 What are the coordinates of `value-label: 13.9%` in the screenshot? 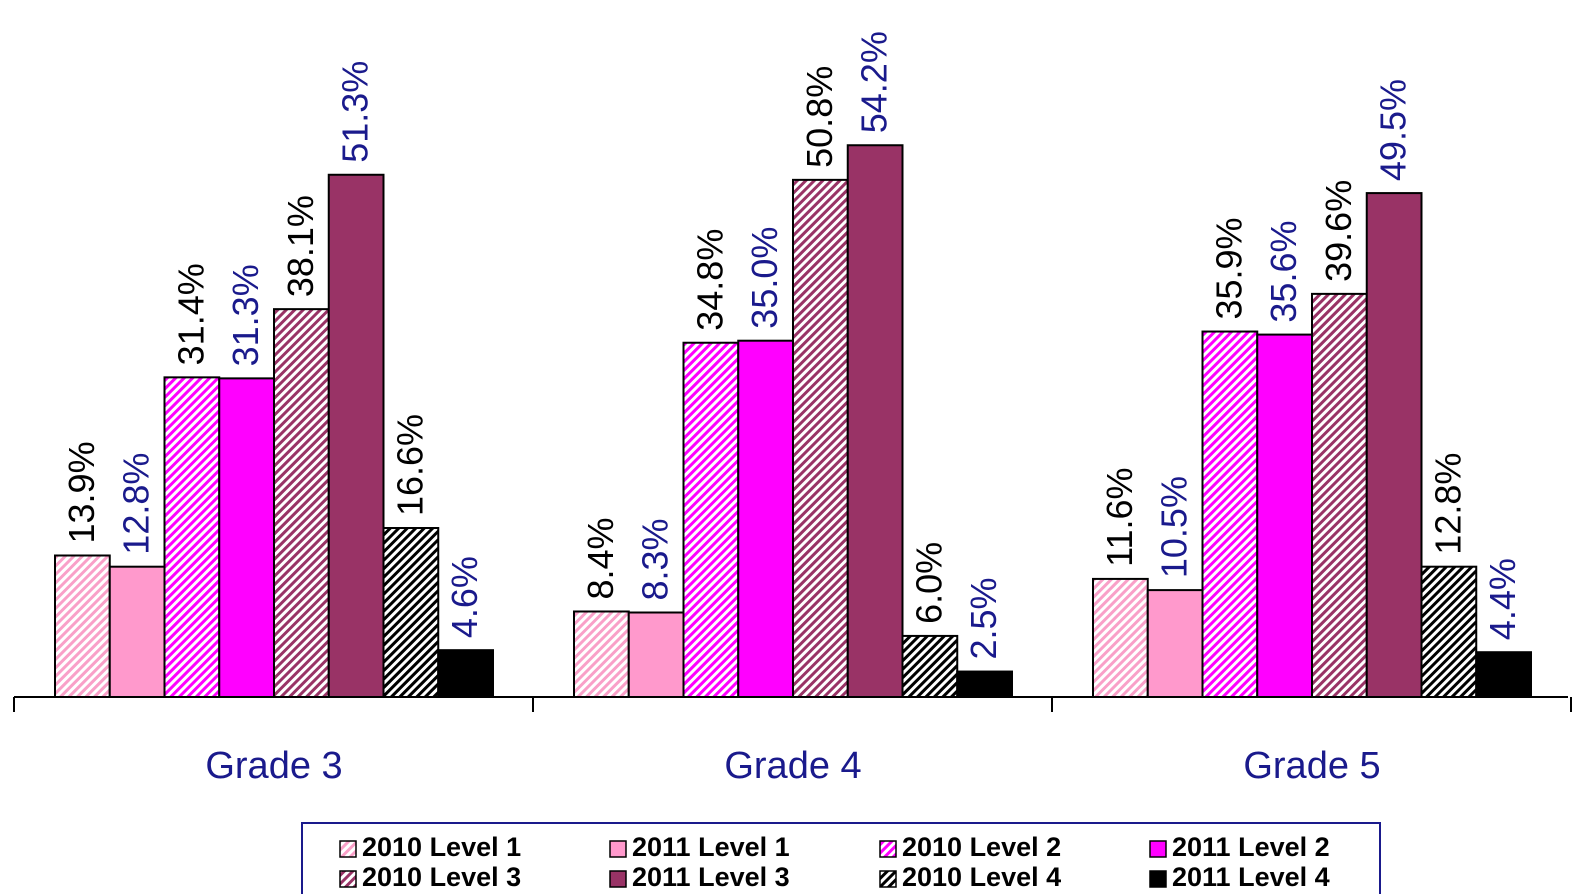 It's located at (81, 492).